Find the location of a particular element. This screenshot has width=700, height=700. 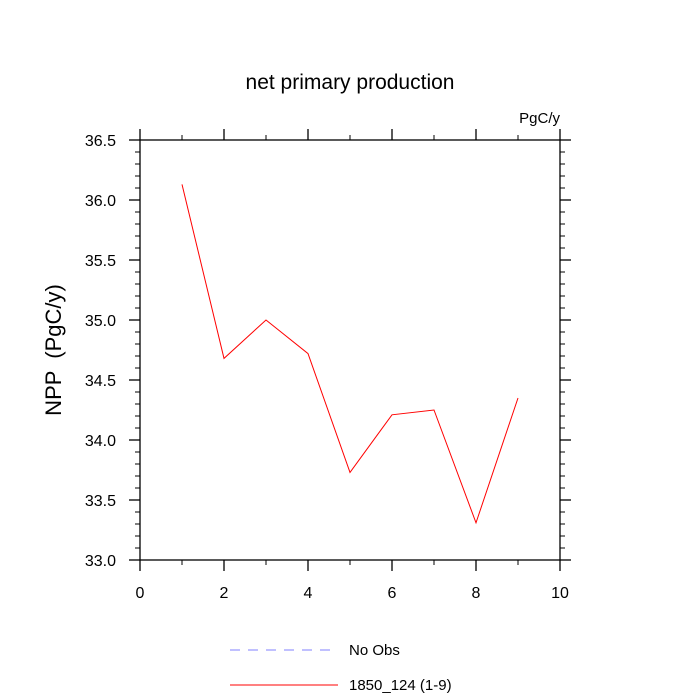

y-tick-label: 33.0 is located at coordinates (100, 561).